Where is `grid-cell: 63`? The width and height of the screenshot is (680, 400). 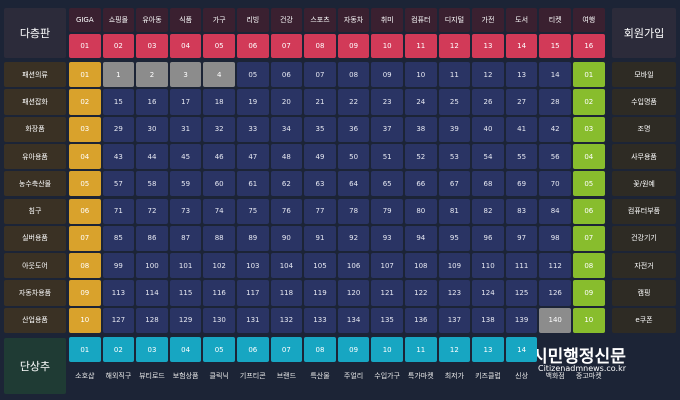 grid-cell: 63 is located at coordinates (320, 184).